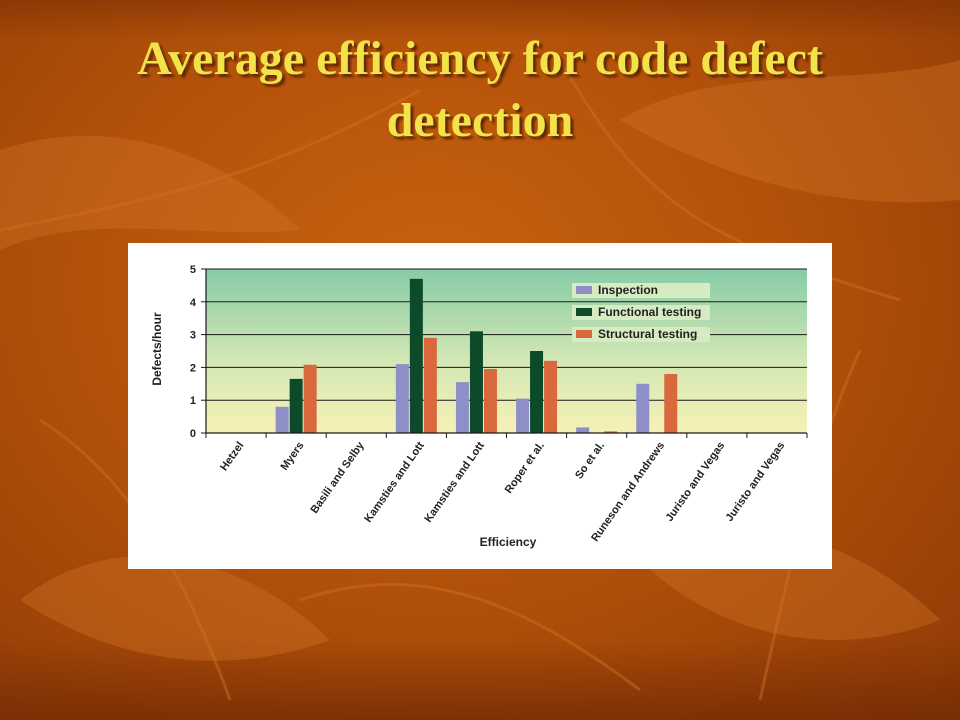 The height and width of the screenshot is (720, 960). What do you see at coordinates (647, 334) in the screenshot?
I see `legend-label: Structural testing` at bounding box center [647, 334].